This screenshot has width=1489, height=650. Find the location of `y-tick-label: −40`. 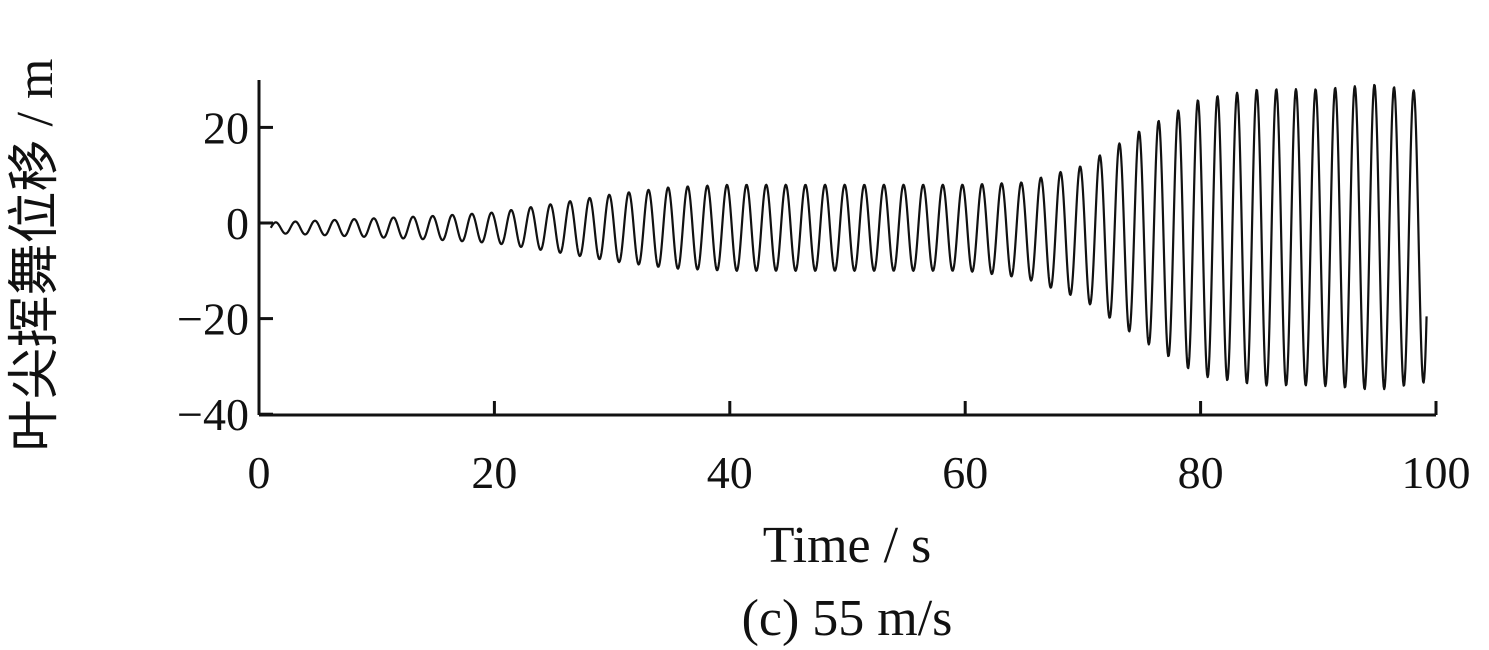

y-tick-label: −40 is located at coordinates (213, 414).